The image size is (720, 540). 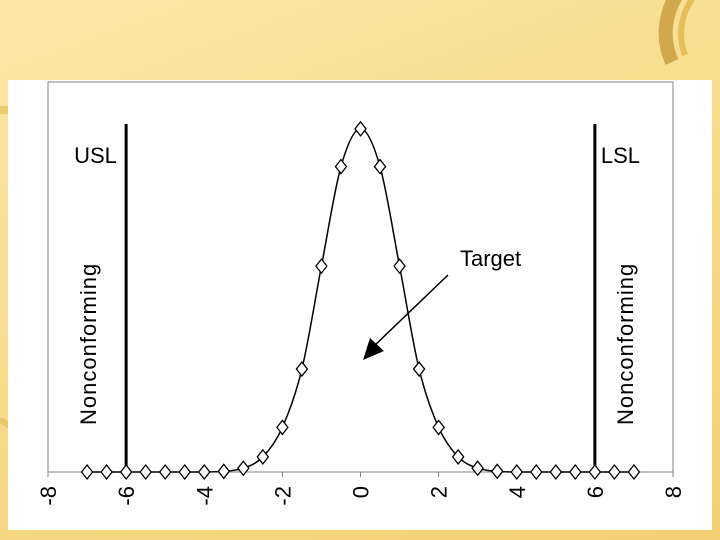 What do you see at coordinates (673, 492) in the screenshot?
I see `x-tick-label: 8` at bounding box center [673, 492].